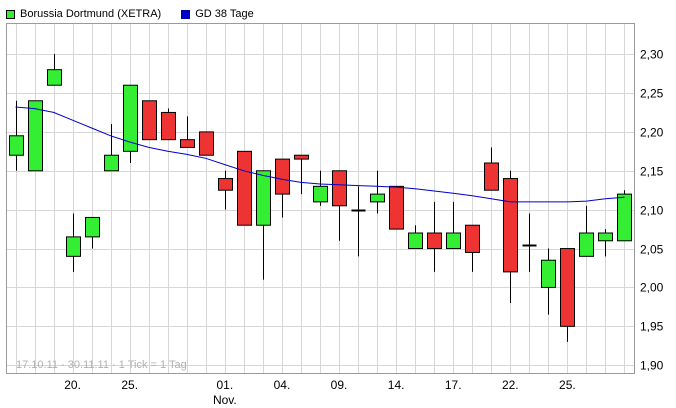  I want to click on y-tick-label: 2,20, so click(652, 133).